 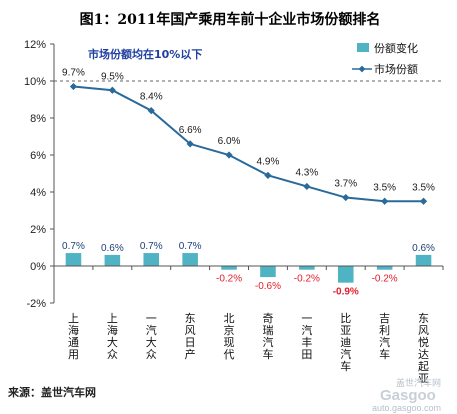 What do you see at coordinates (396, 48) in the screenshot?
I see `legend-bar-label: 份额变化` at bounding box center [396, 48].